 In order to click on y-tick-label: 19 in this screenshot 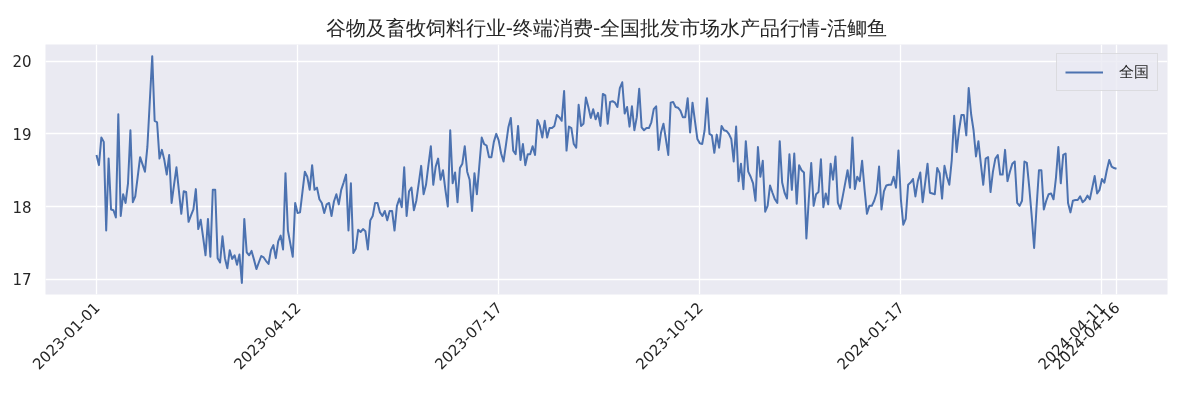, I will do `click(22, 134)`.